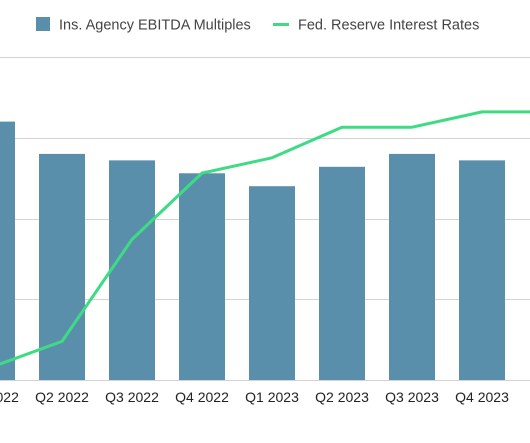 This screenshot has width=530, height=443. I want to click on legend-label-fed-rate: Fed. Reserve Interest Rates, so click(388, 26).